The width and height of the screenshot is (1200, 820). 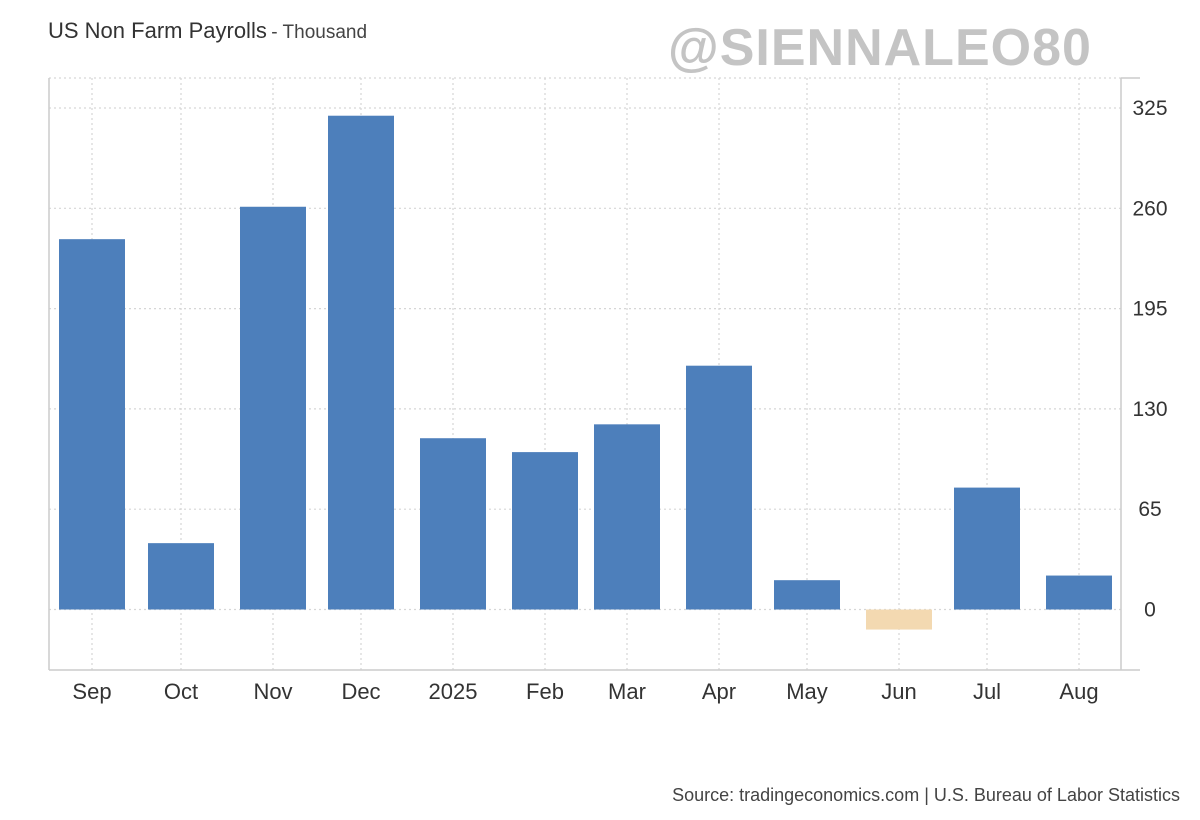 I want to click on bar-2025, so click(x=453, y=524).